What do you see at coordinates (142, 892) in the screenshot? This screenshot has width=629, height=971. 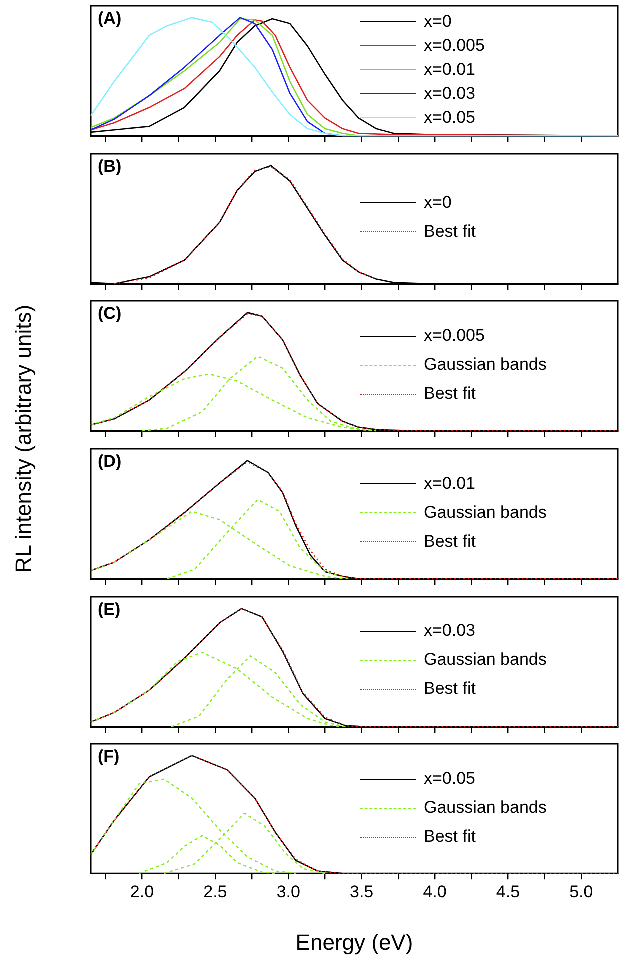 I see `x-tick-label: 2.0` at bounding box center [142, 892].